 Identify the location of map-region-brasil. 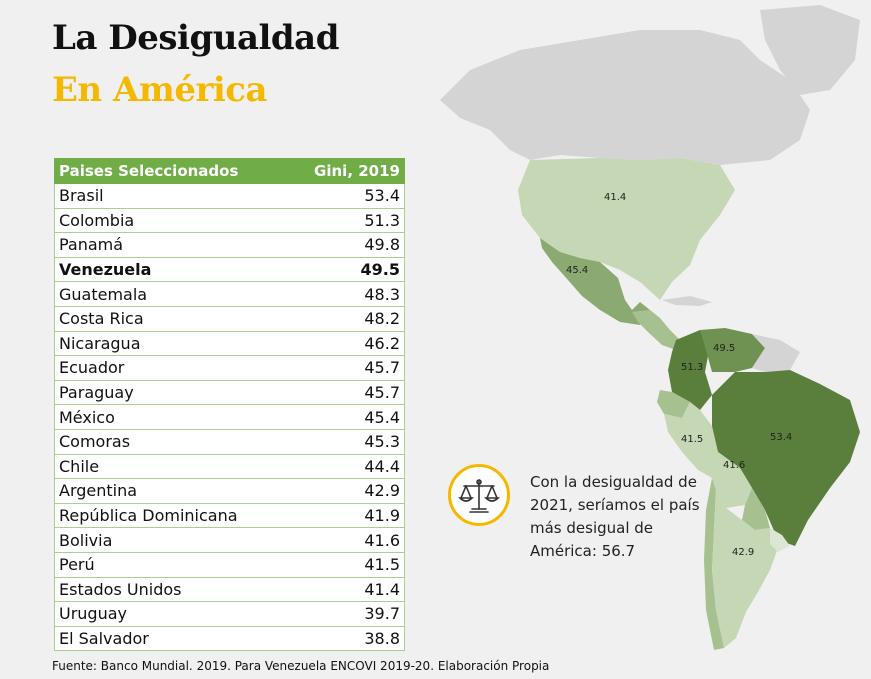
(786, 458).